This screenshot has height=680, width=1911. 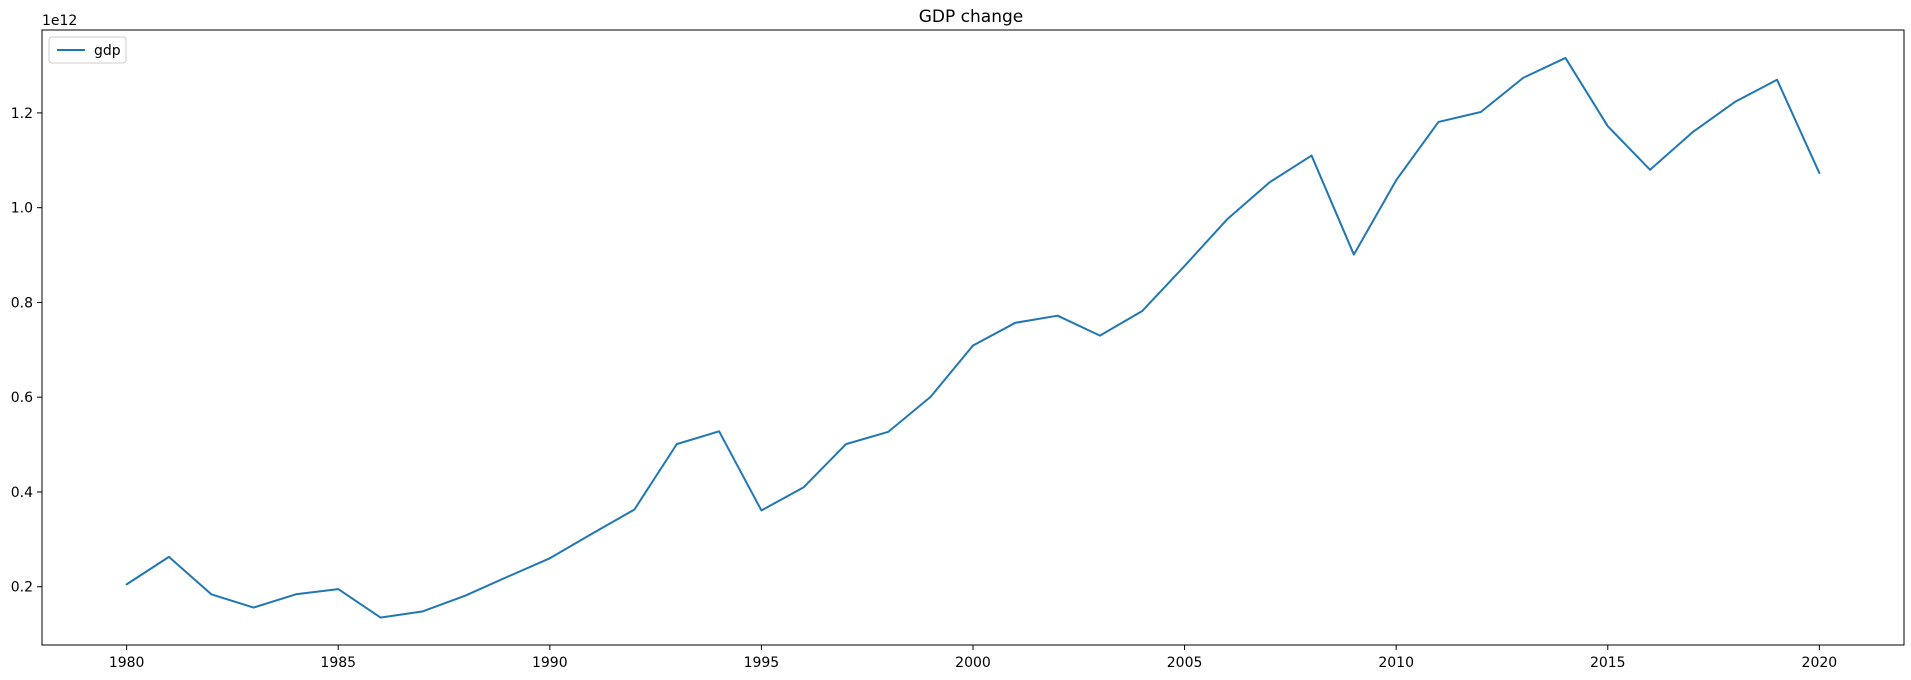 I want to click on legend: gdp, so click(x=87, y=50).